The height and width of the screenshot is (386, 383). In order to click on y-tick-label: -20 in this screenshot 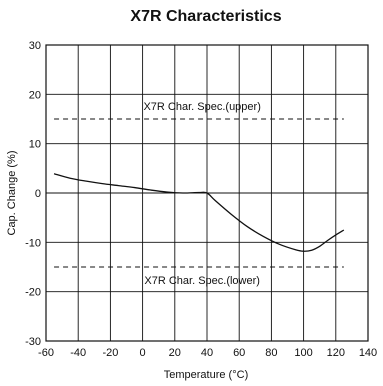, I will do `click(33, 293)`.